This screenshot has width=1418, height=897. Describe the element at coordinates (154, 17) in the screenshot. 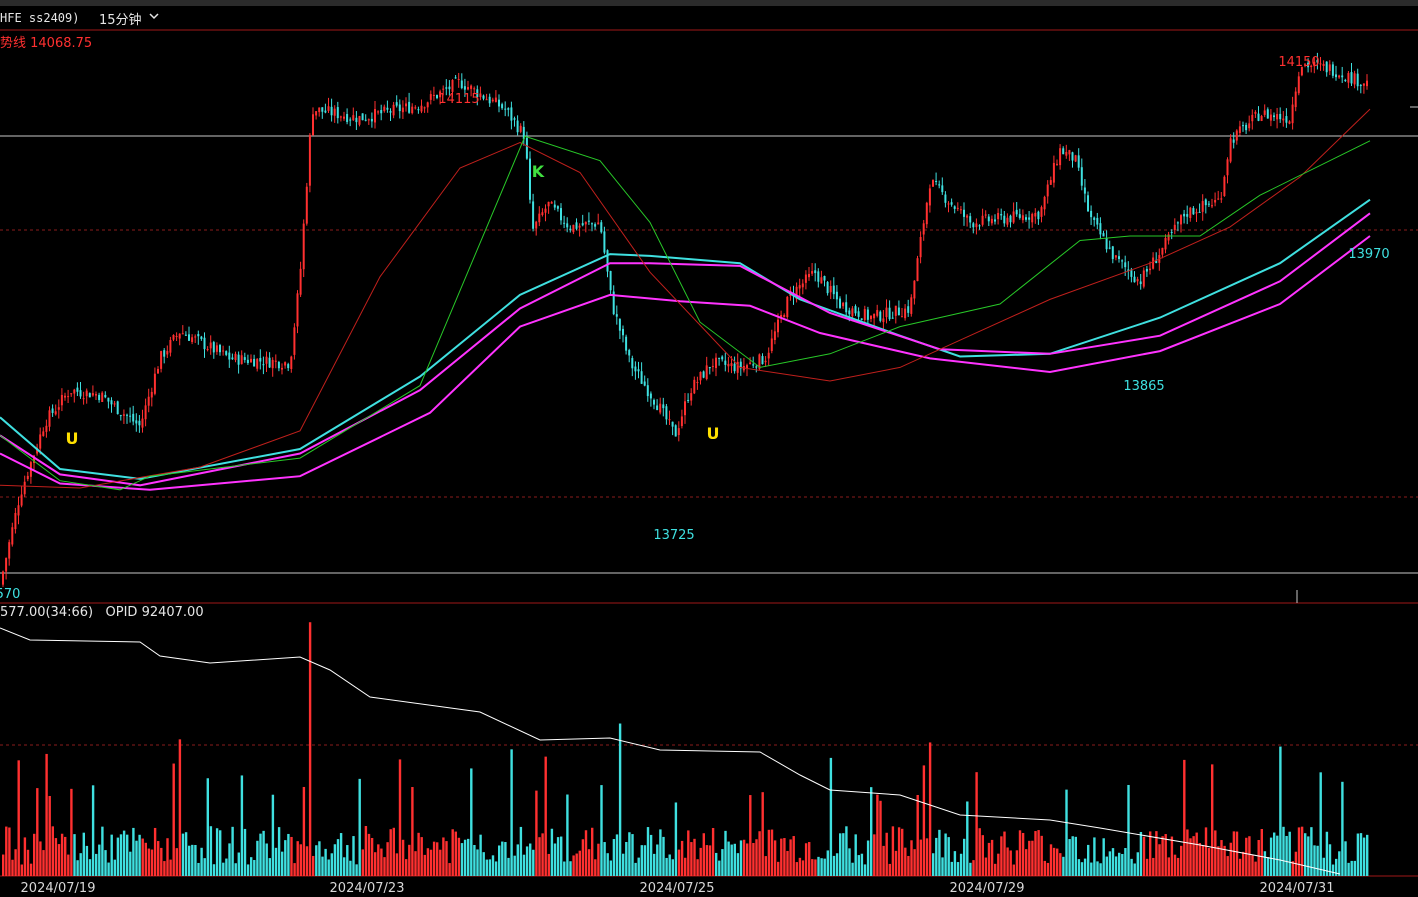

I see `chevron-down-icon` at that location.